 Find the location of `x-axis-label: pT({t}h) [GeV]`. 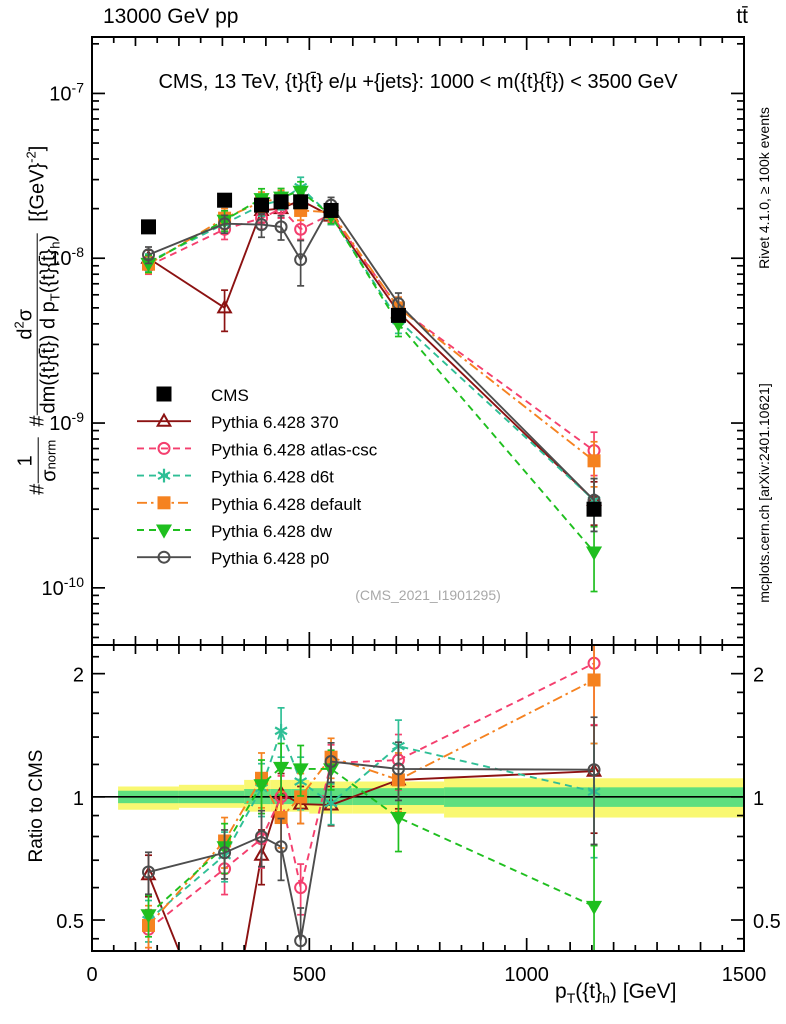

x-axis-label: pT({t}h) [GeV] is located at coordinates (616, 993).